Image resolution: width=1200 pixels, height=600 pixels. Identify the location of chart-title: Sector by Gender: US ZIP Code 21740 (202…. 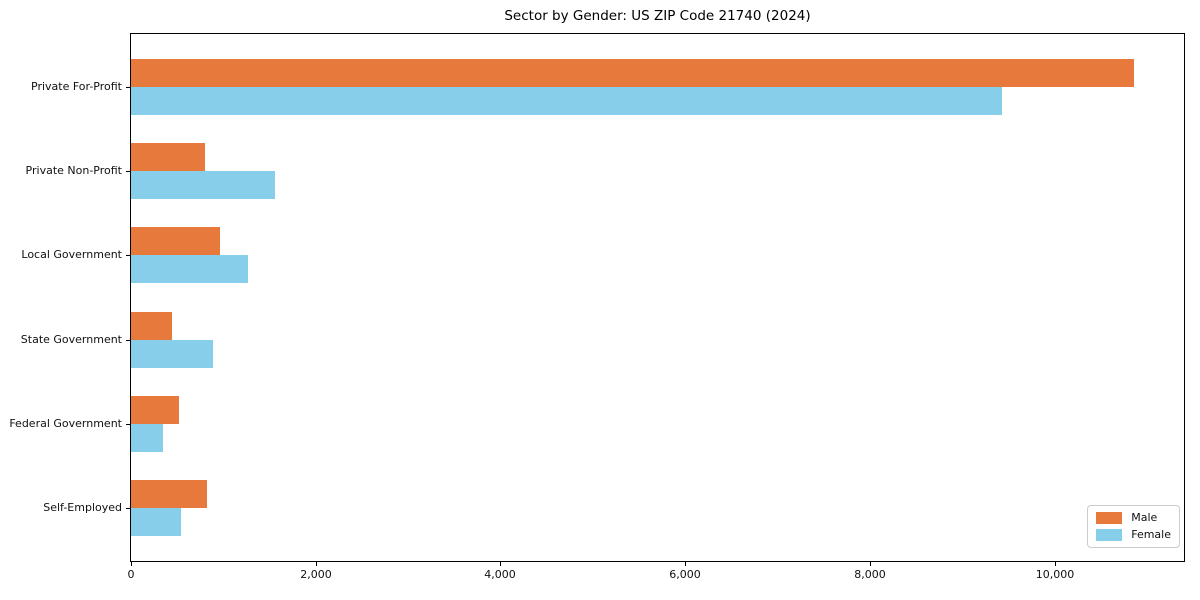
(657, 16).